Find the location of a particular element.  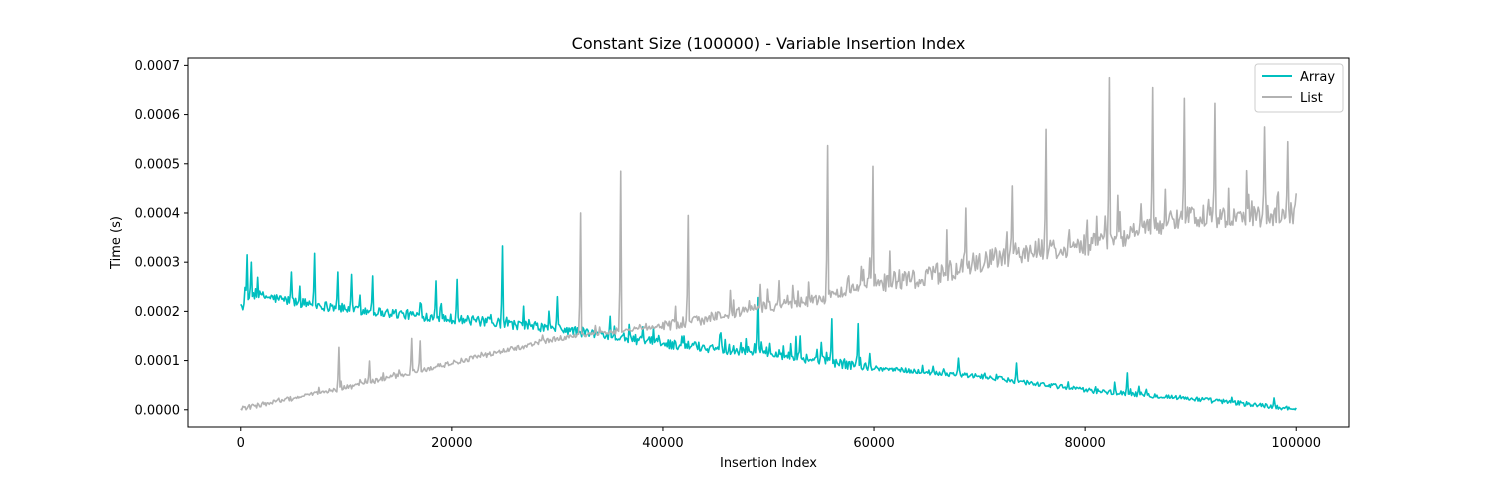

y-tick-label: 0.0007 is located at coordinates (158, 66).